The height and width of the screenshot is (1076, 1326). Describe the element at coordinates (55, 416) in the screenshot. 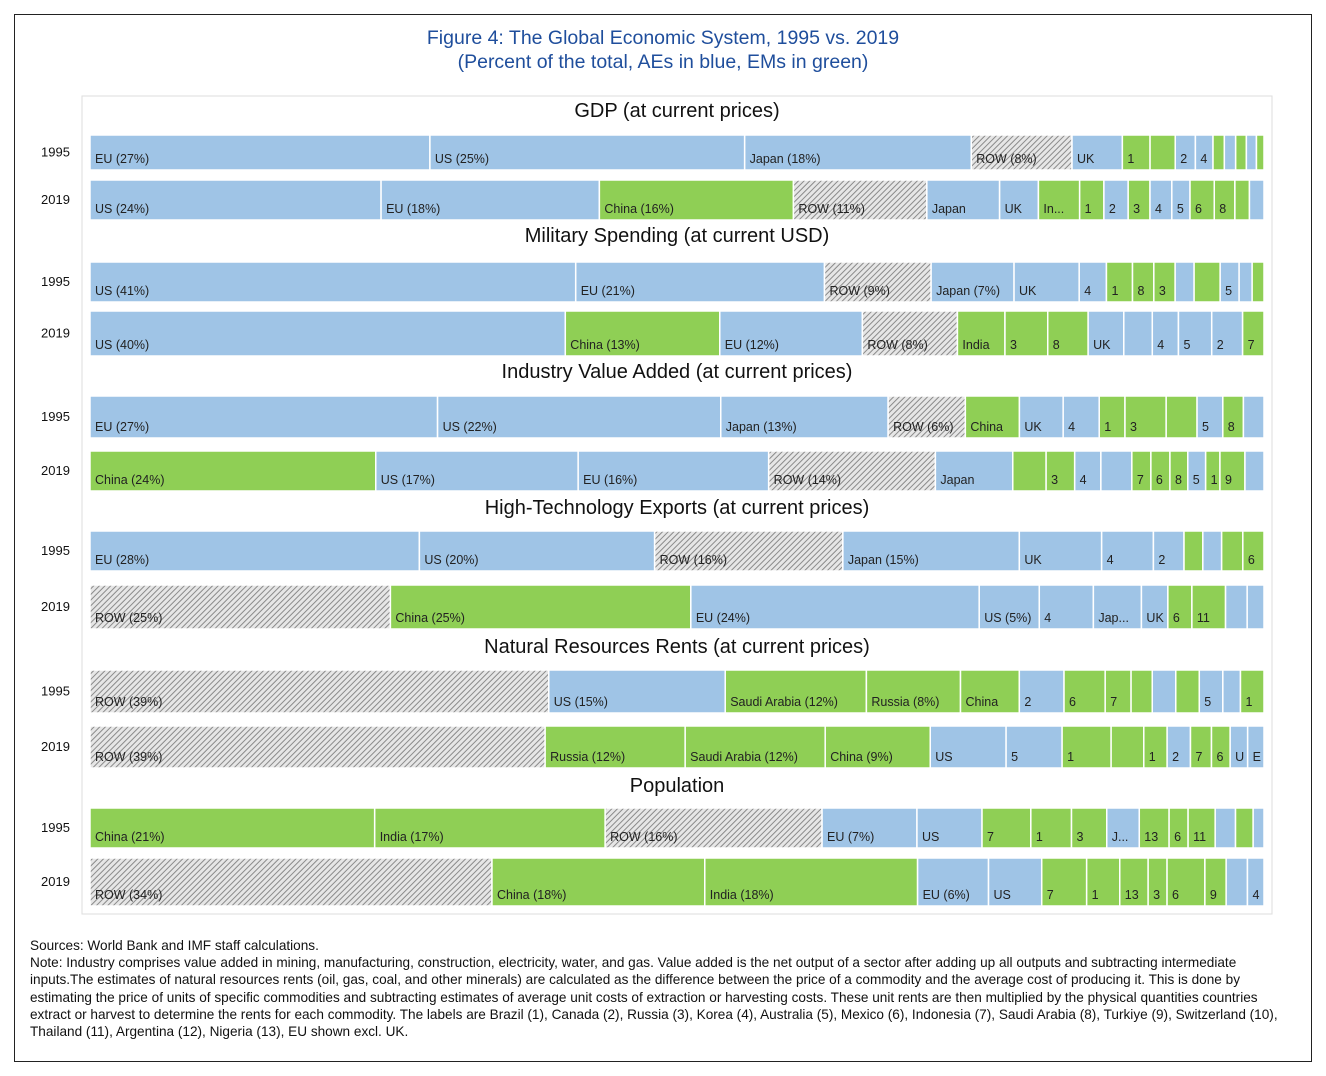

I see `year-label: 1995` at that location.